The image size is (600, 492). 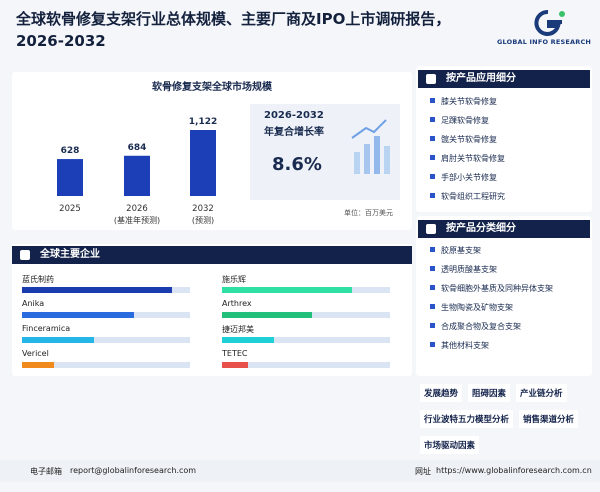 What do you see at coordinates (294, 115) in the screenshot?
I see `cagr-period: 2026-2032` at bounding box center [294, 115].